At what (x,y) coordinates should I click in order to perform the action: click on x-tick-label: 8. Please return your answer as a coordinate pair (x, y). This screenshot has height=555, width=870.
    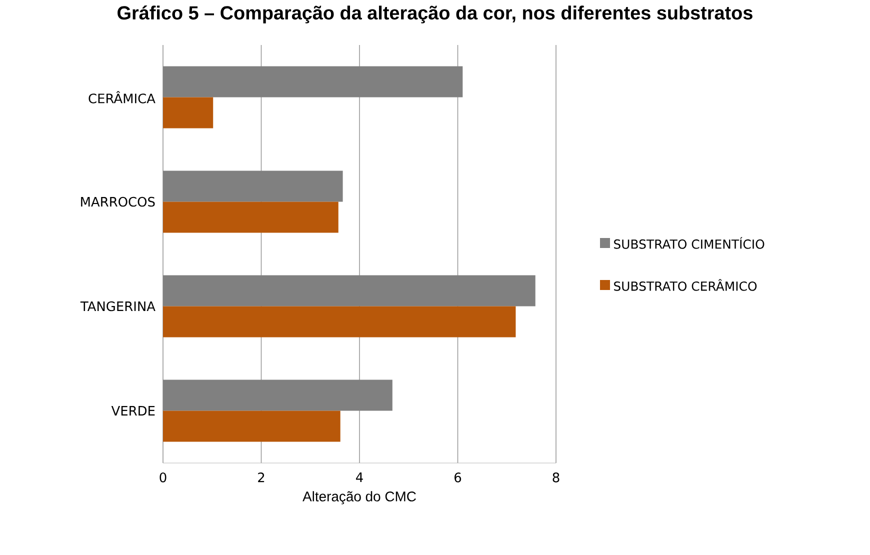
    Looking at the image, I should click on (556, 477).